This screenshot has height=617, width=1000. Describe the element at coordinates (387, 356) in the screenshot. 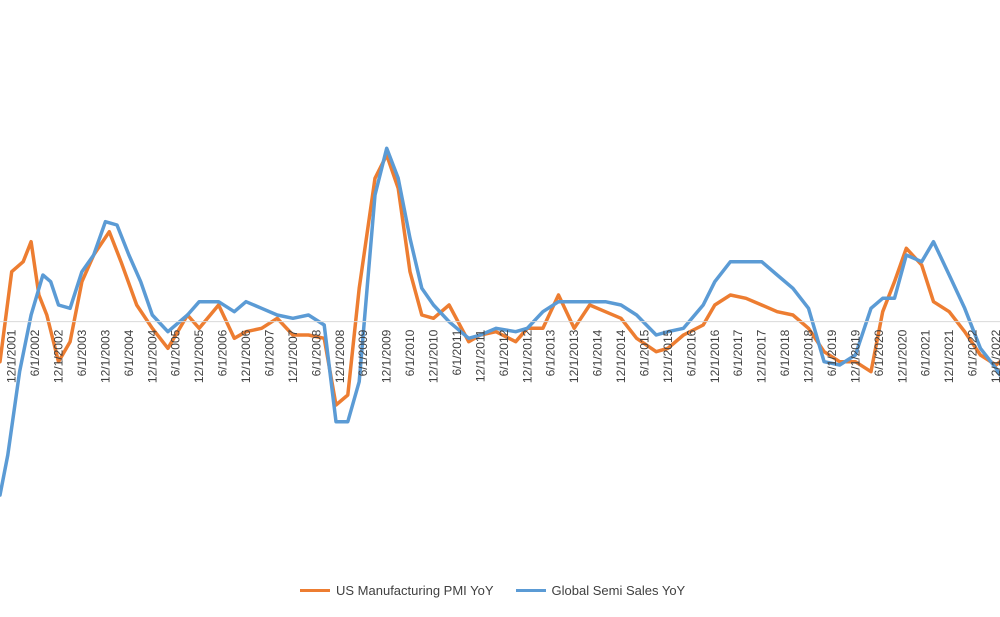

I see `x-tick-label: 12/1/2009` at that location.